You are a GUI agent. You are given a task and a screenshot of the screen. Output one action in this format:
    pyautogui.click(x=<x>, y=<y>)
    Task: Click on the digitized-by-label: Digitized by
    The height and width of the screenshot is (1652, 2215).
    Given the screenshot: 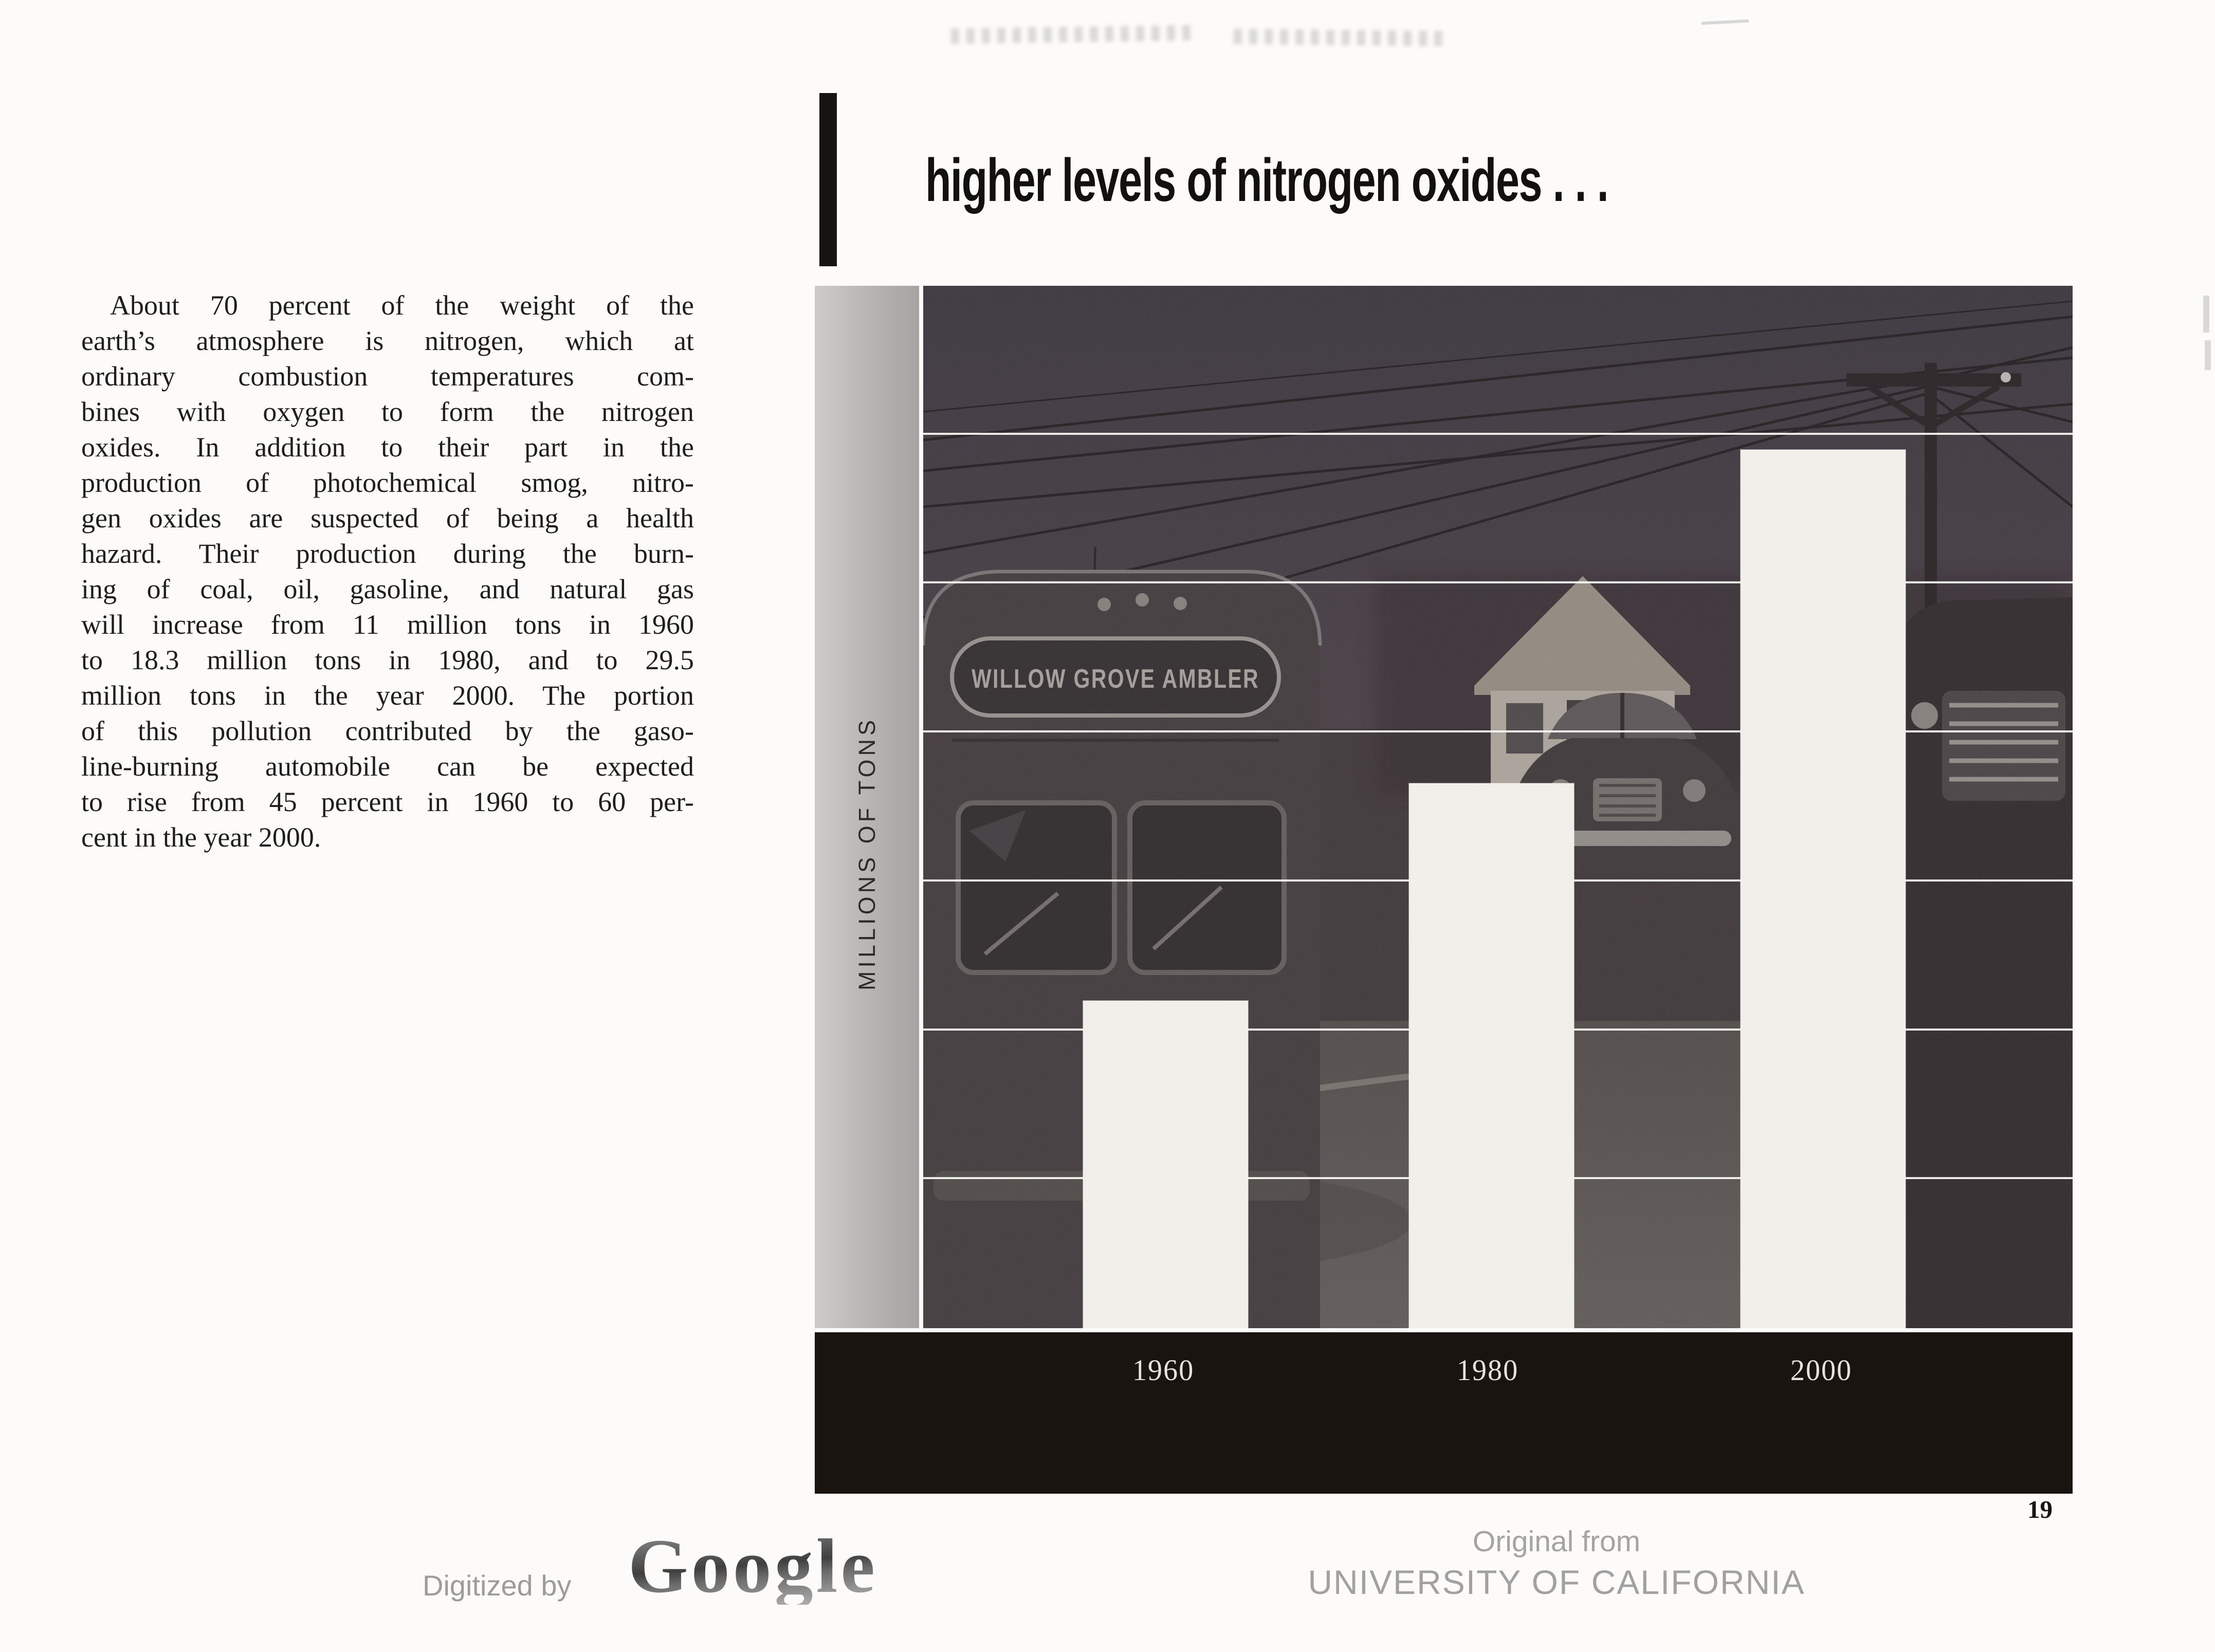 What is the action you would take?
    pyautogui.click(x=497, y=1585)
    